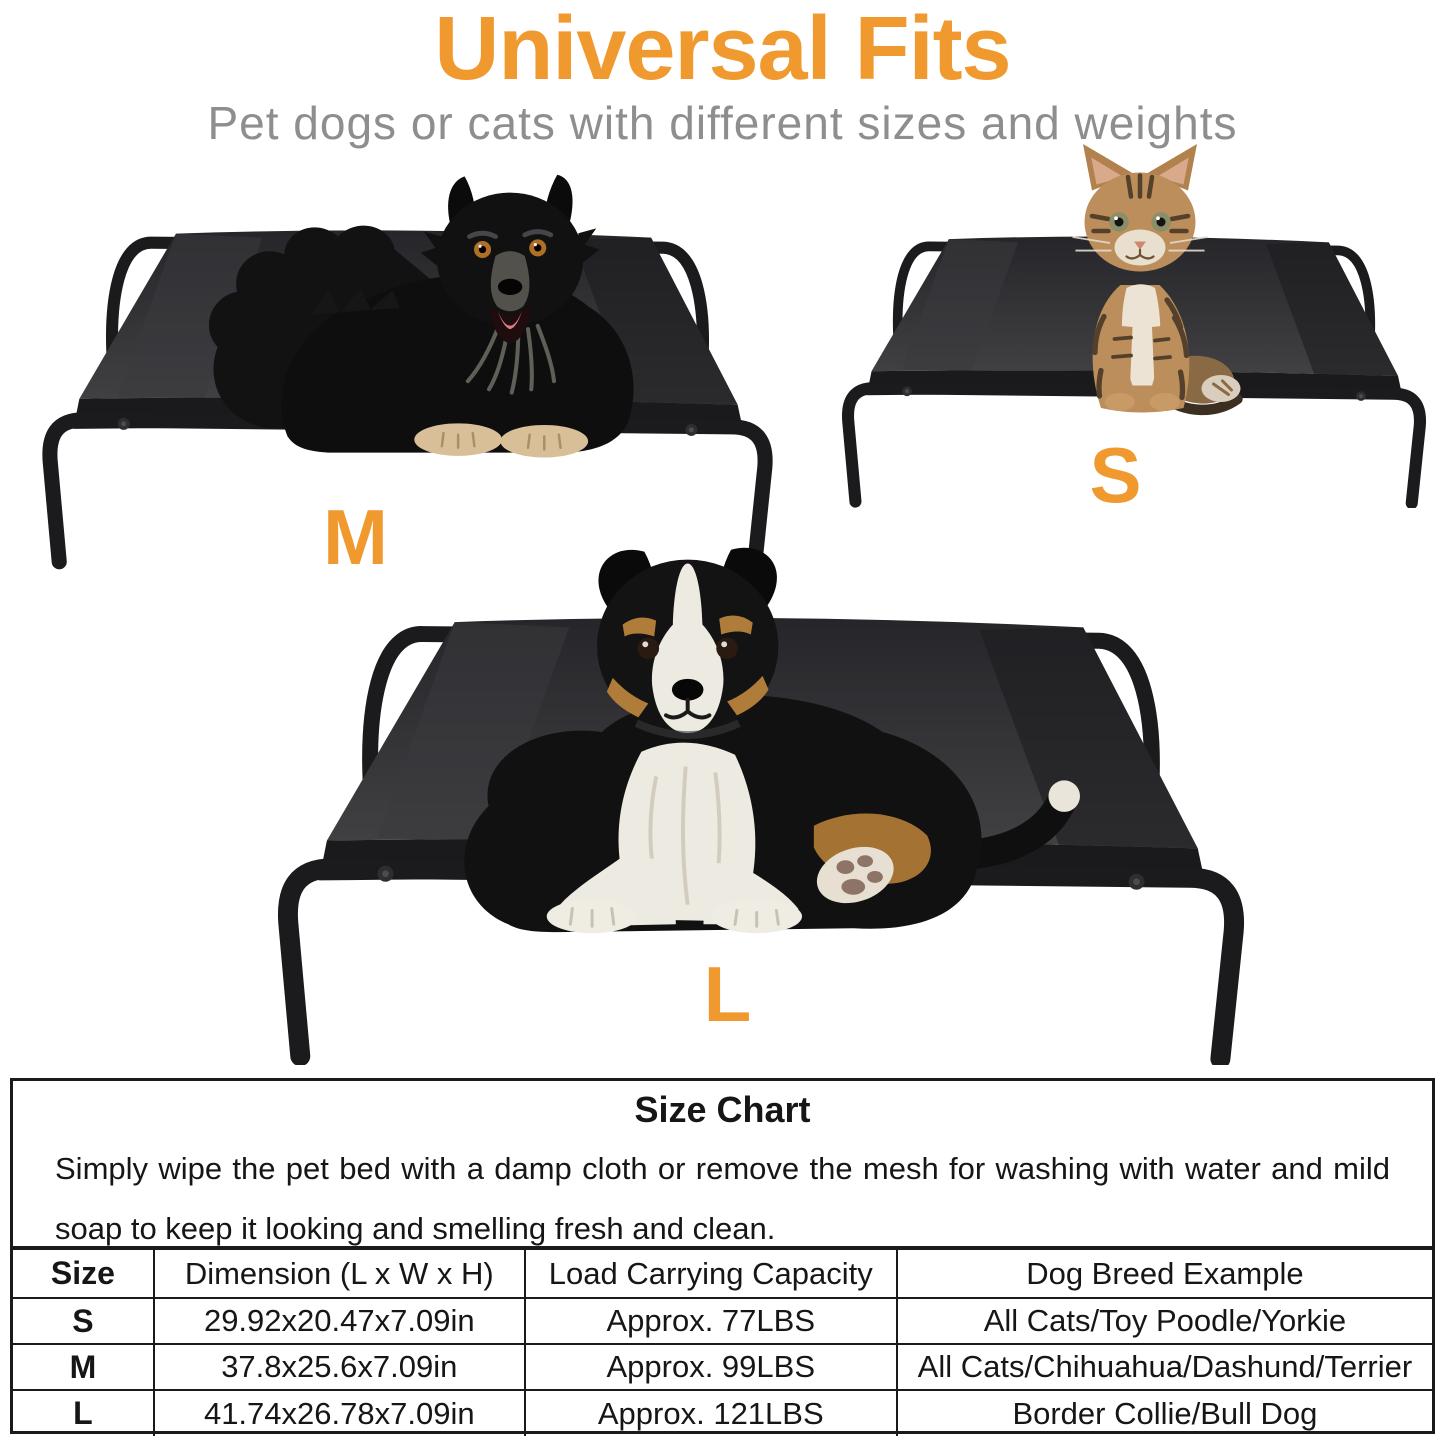  Describe the element at coordinates (1163, 1367) in the screenshot. I see `cell-breed: All Cats/Chihuahua/Dashund/Terrier` at that location.